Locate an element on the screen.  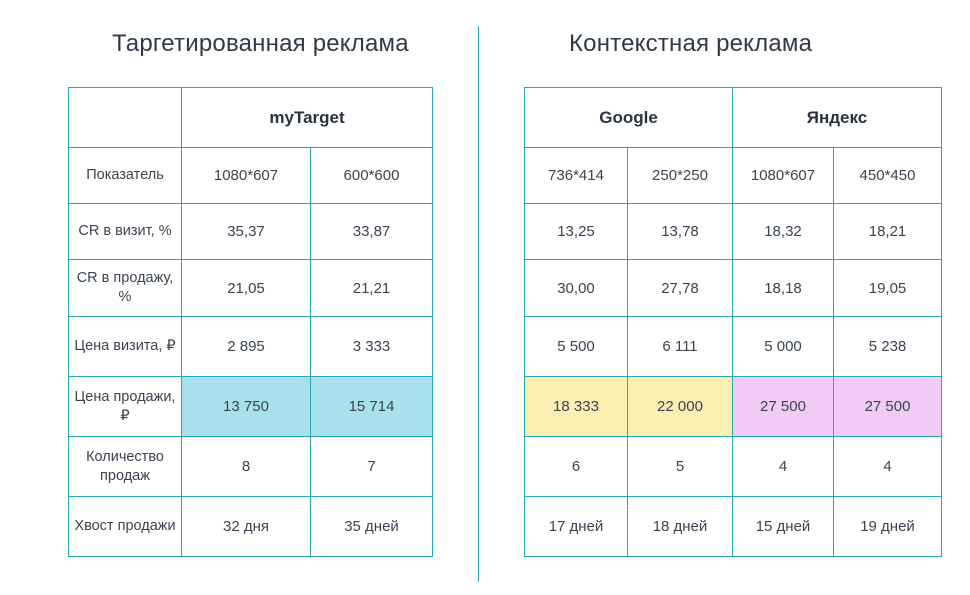
value-cell-highlight: 22 000 is located at coordinates (680, 406).